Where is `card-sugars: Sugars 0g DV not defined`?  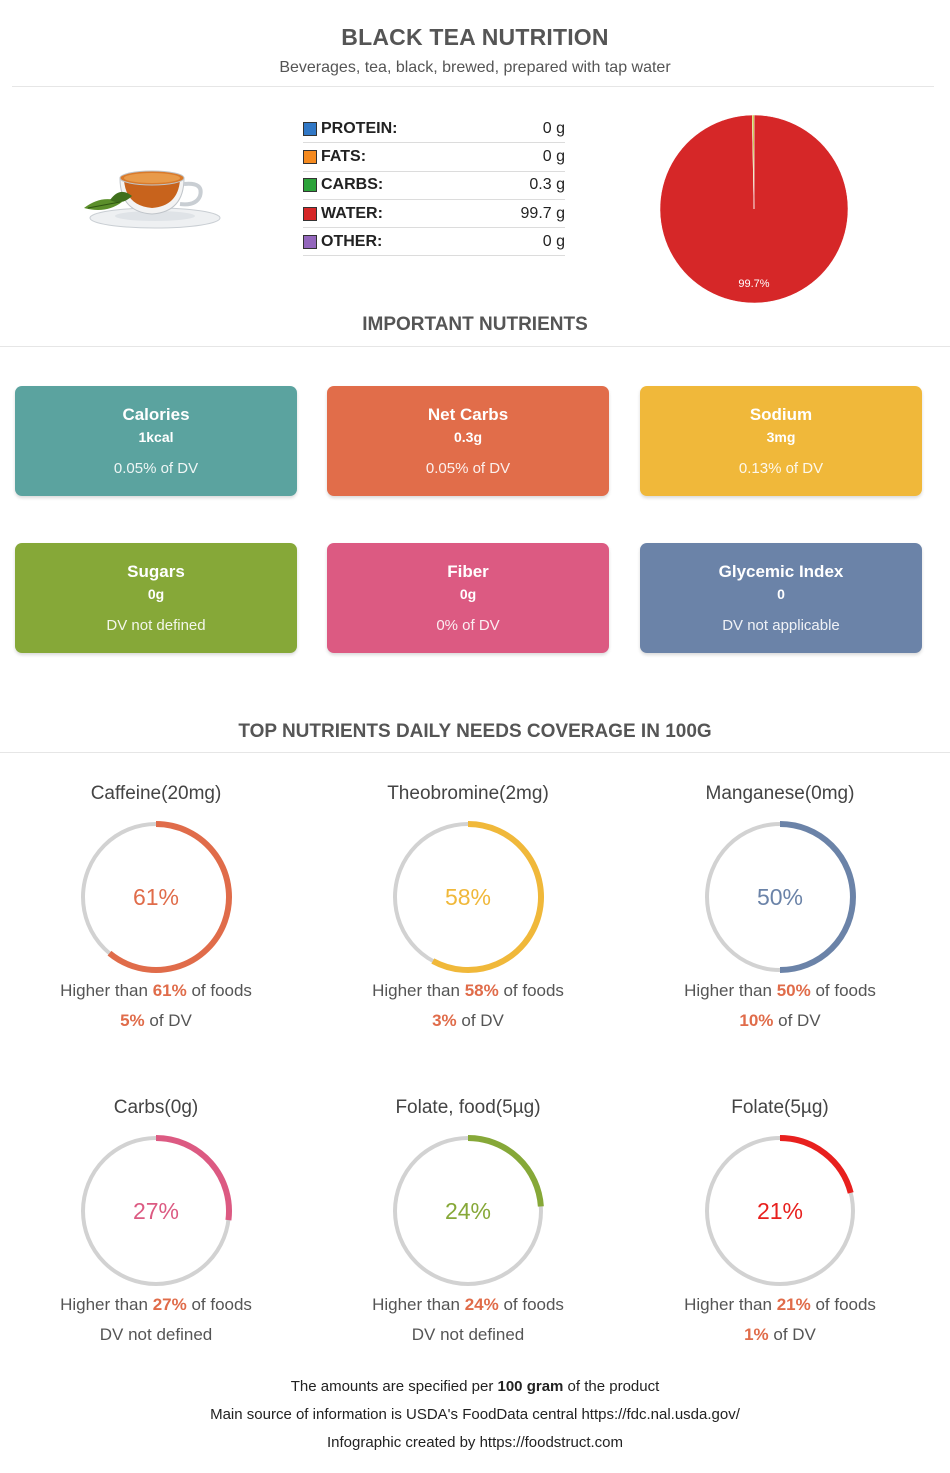 card-sugars: Sugars 0g DV not defined is located at coordinates (156, 598).